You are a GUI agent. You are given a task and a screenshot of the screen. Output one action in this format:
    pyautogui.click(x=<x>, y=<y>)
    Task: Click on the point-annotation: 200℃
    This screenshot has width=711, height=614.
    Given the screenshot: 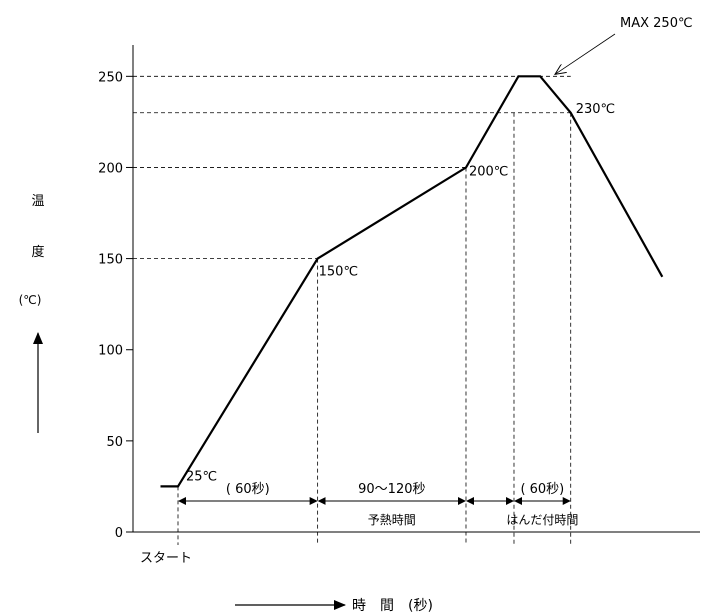 What is the action you would take?
    pyautogui.click(x=488, y=171)
    